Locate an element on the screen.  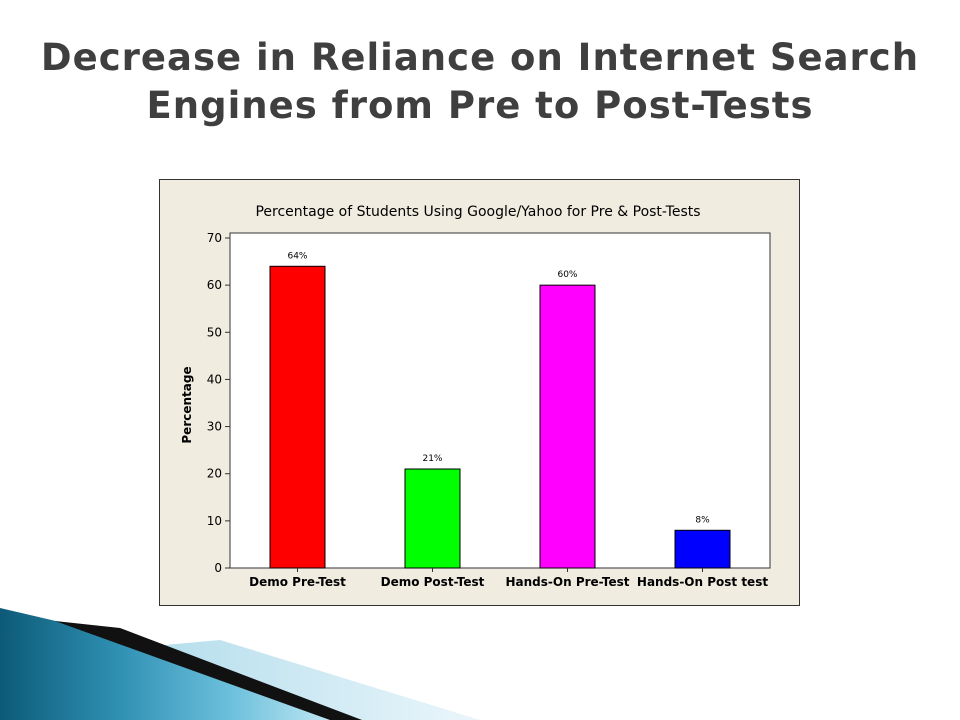
x-tick-label: Hands-On Pre-Test is located at coordinates (568, 582).